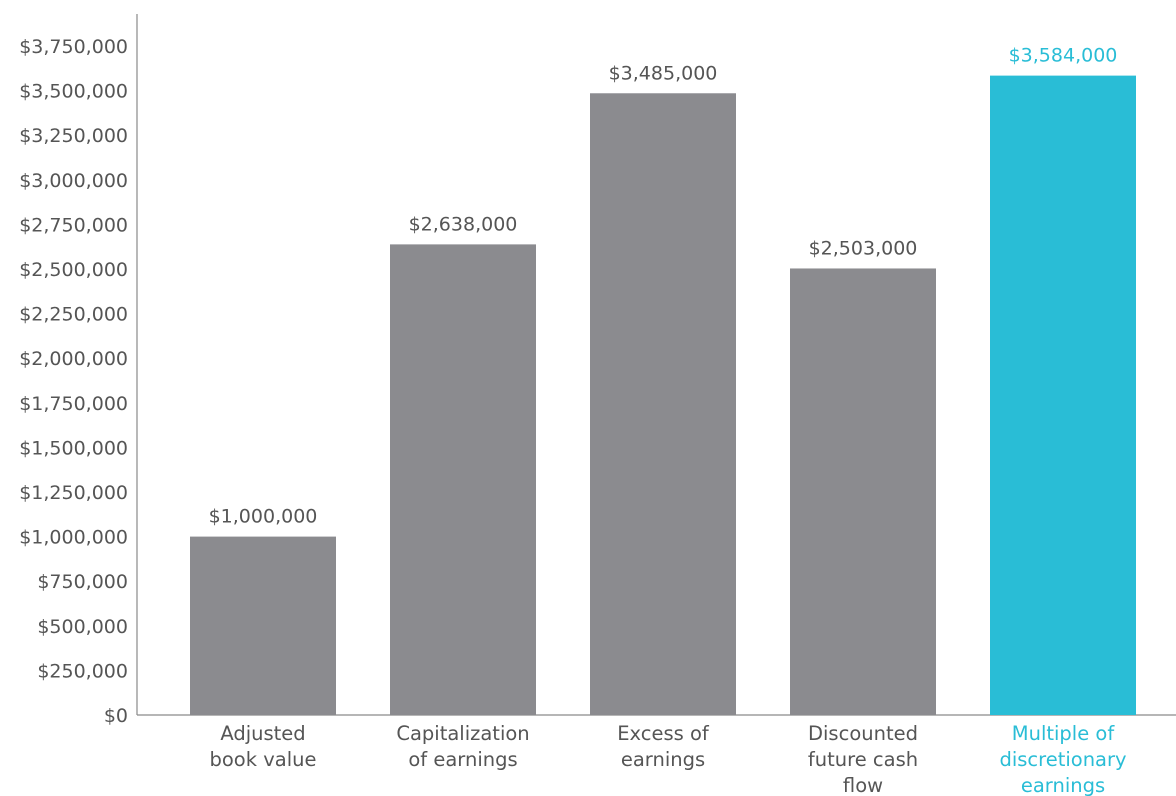  Describe the element at coordinates (863, 248) in the screenshot. I see `bar-value-label: $2,503,000` at that location.